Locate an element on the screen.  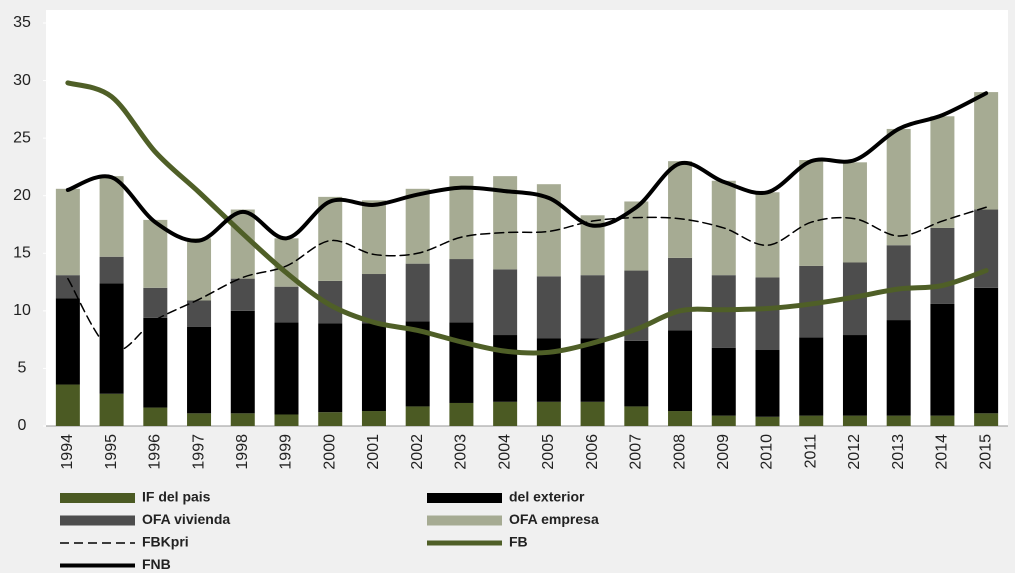
x-tick-label: 2009 is located at coordinates (723, 452).